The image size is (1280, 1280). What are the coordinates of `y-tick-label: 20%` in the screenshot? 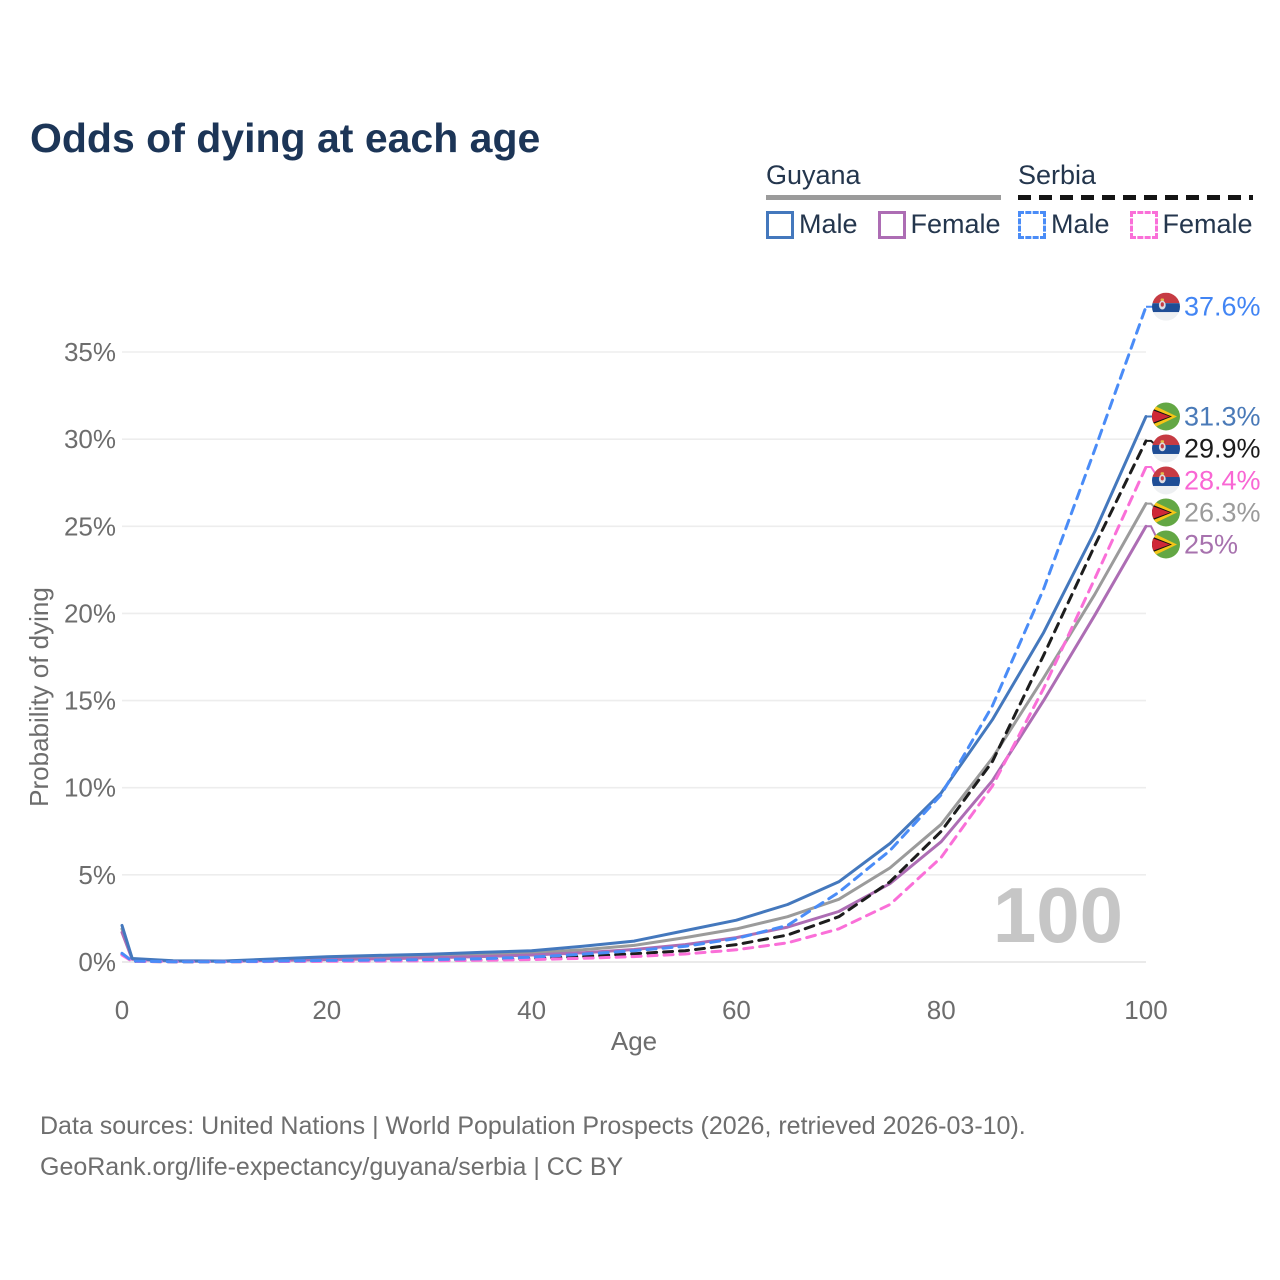 It's located at (90, 613).